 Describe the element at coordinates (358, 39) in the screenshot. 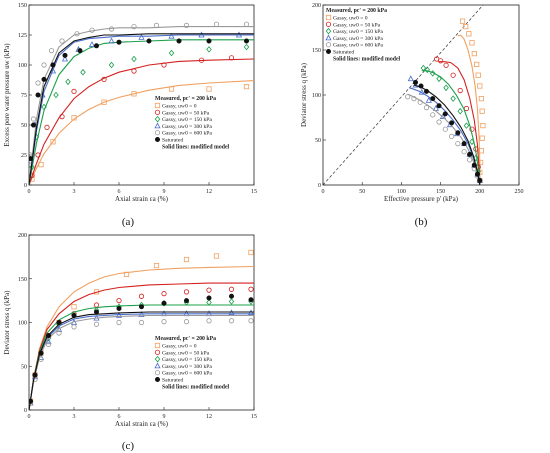

I see `legend-entry: Gassy, uw0 = 300 kPa` at that location.